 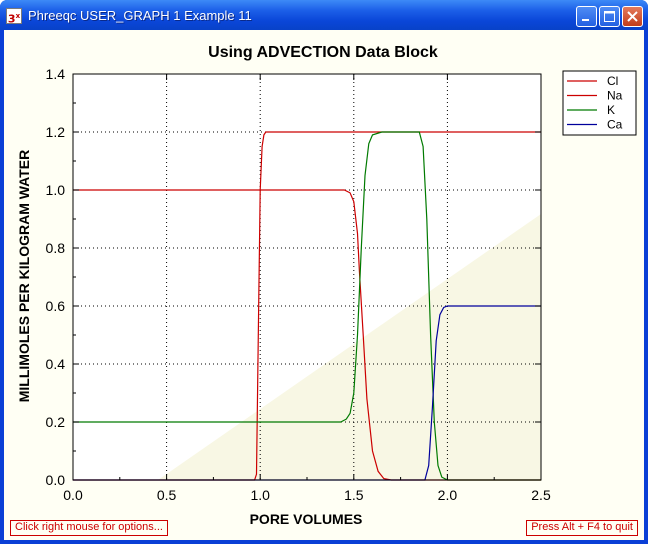 What do you see at coordinates (167, 495) in the screenshot?
I see `x-tick-label: 0.5` at bounding box center [167, 495].